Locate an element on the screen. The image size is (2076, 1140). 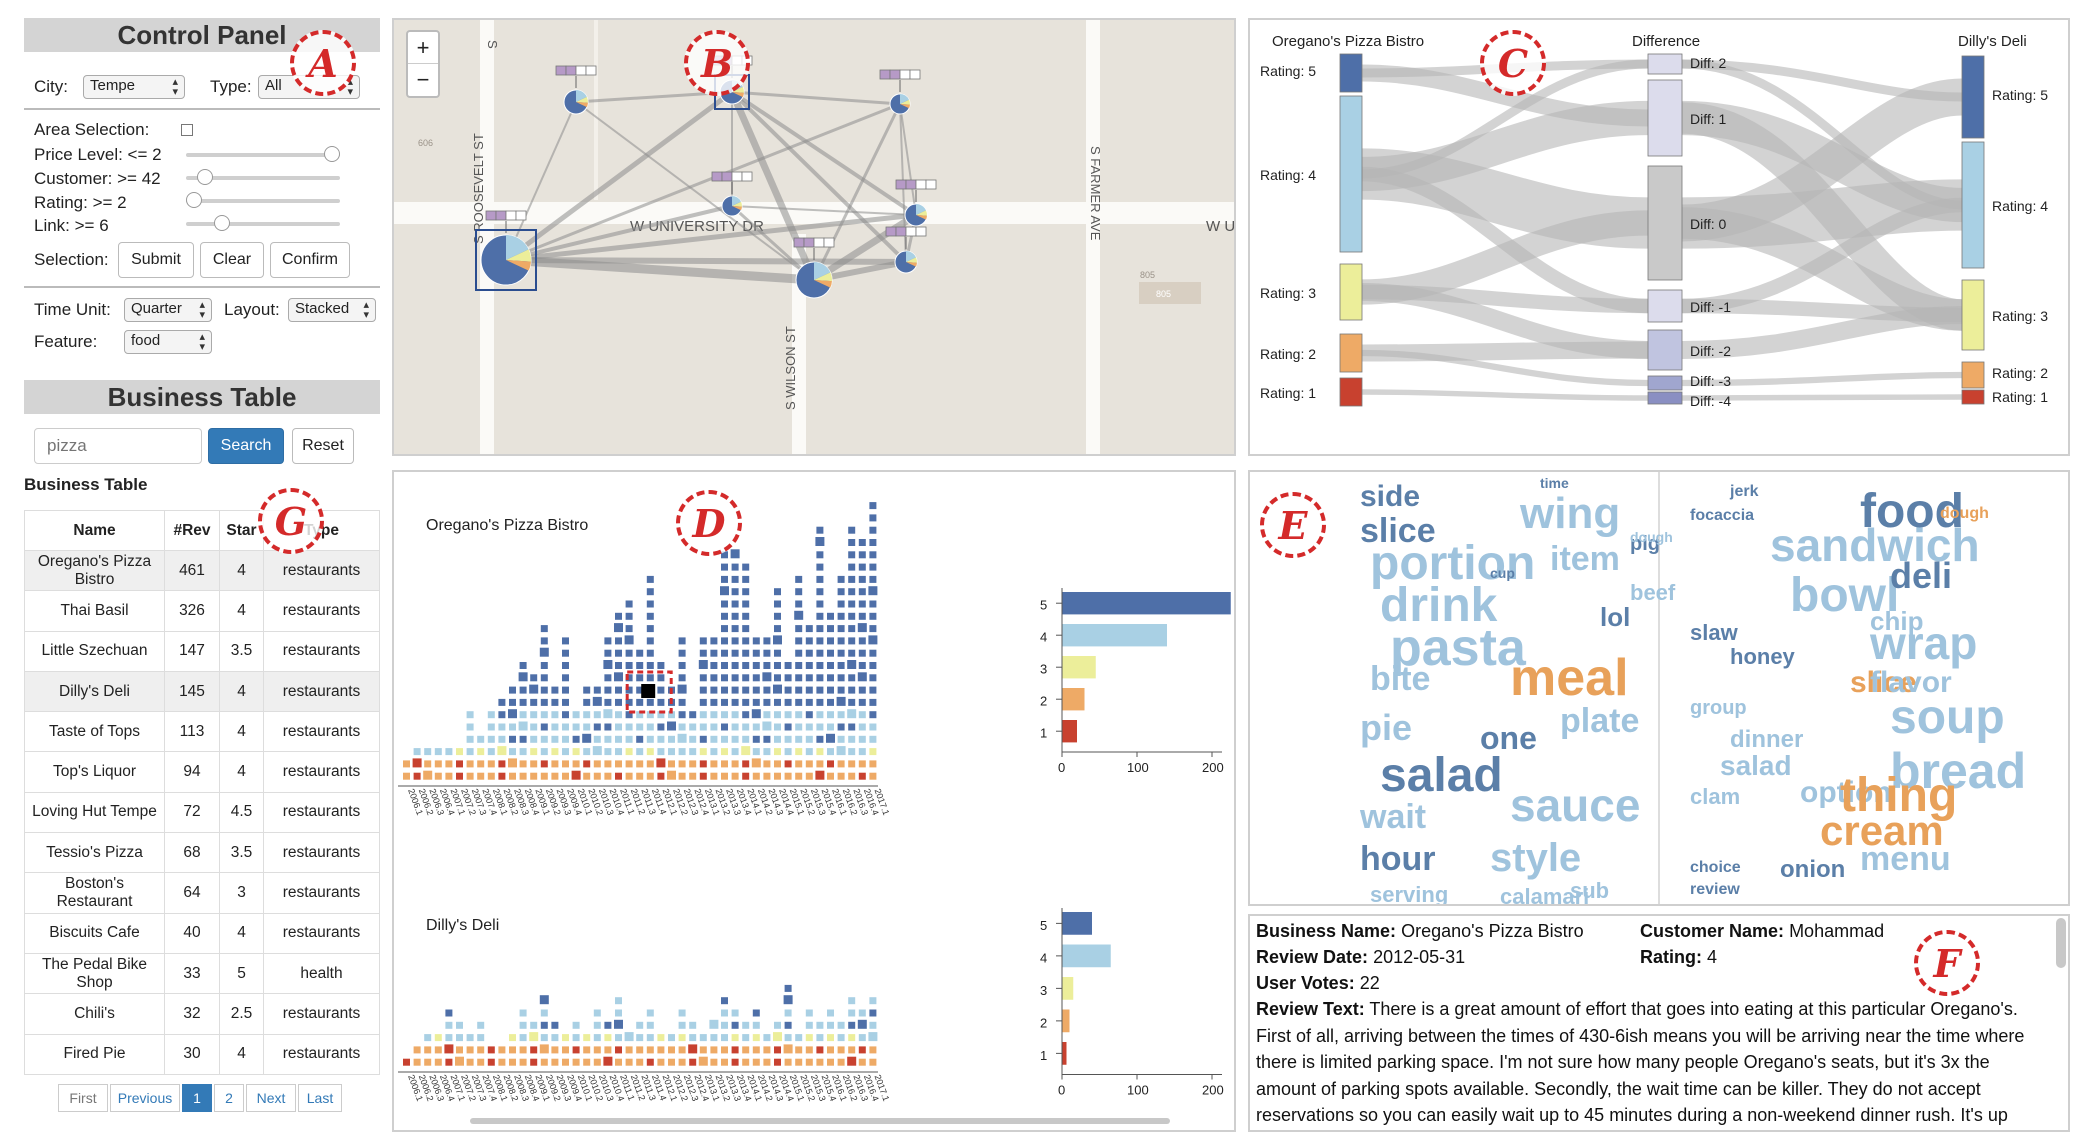
search-button: Search is located at coordinates (246, 446).